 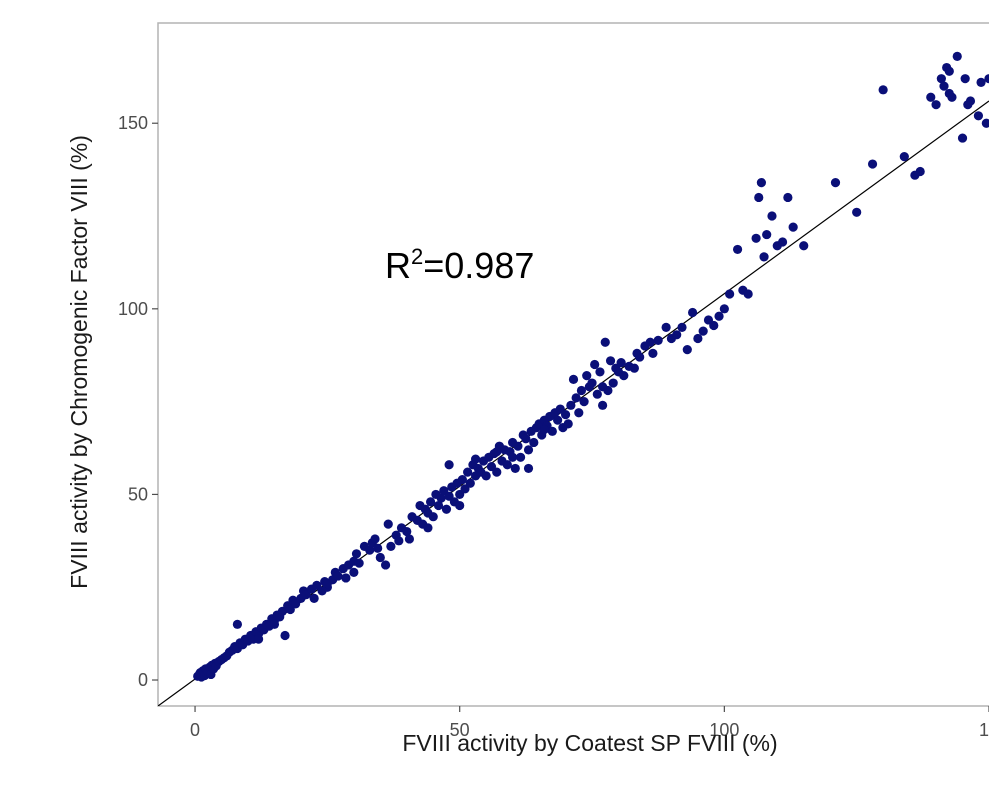 I want to click on x-tick-label: 100, so click(x=724, y=730).